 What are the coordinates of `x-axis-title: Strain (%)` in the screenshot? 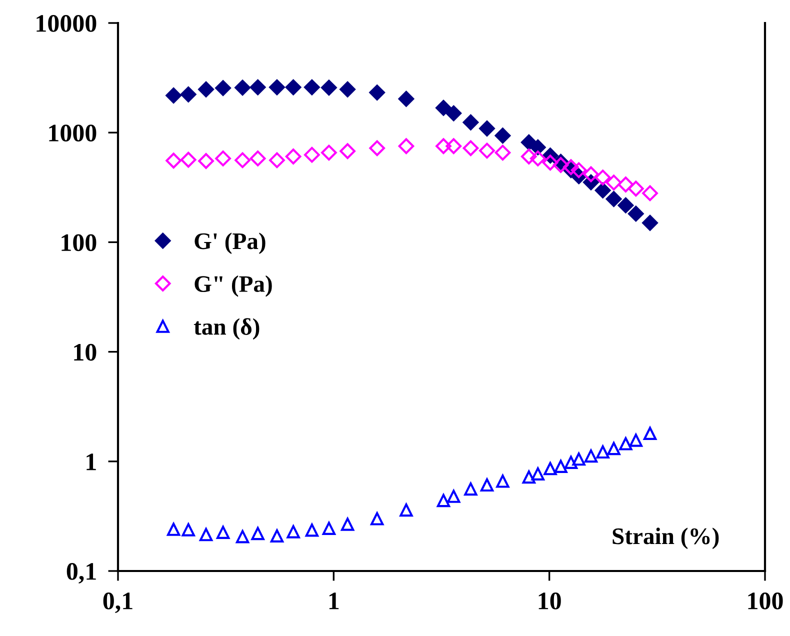 It's located at (665, 539).